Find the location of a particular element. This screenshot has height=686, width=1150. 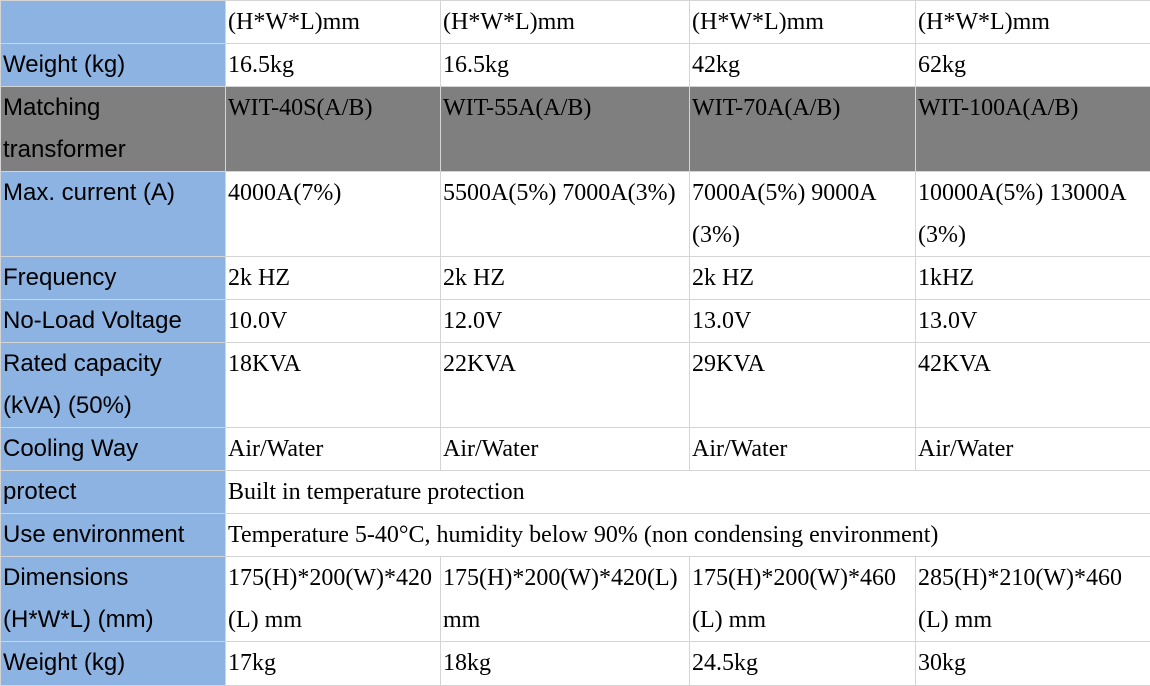

table-row: (H*W*L)mm (H*W*L)mm (H*W*L)mm (H*W*L)mm is located at coordinates (575, 22).